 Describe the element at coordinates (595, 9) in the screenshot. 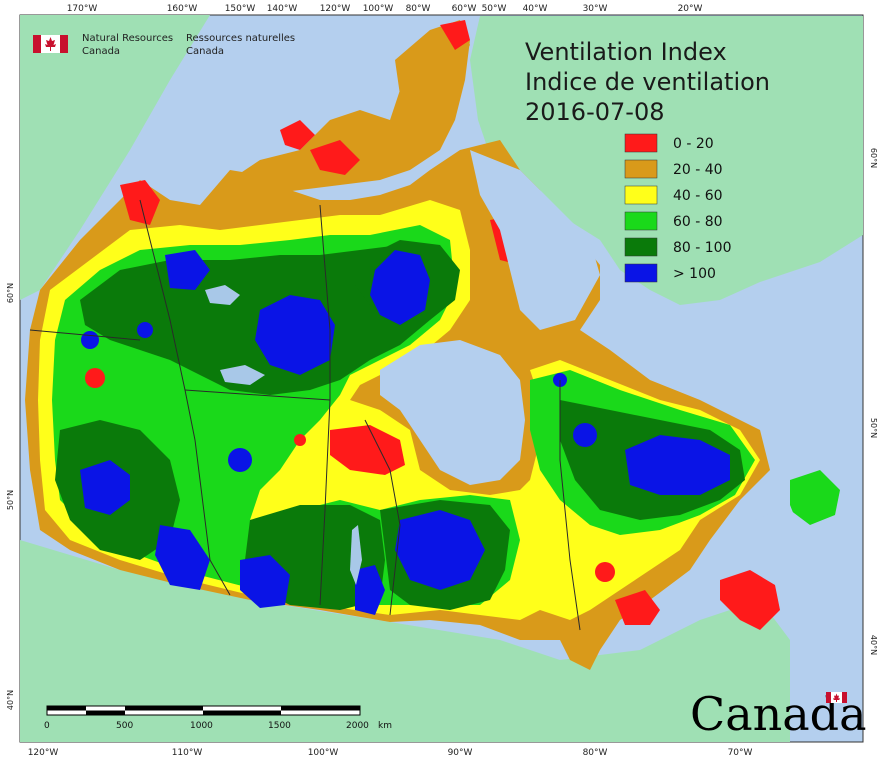

I see `top-tick-10: 30°W` at that location.